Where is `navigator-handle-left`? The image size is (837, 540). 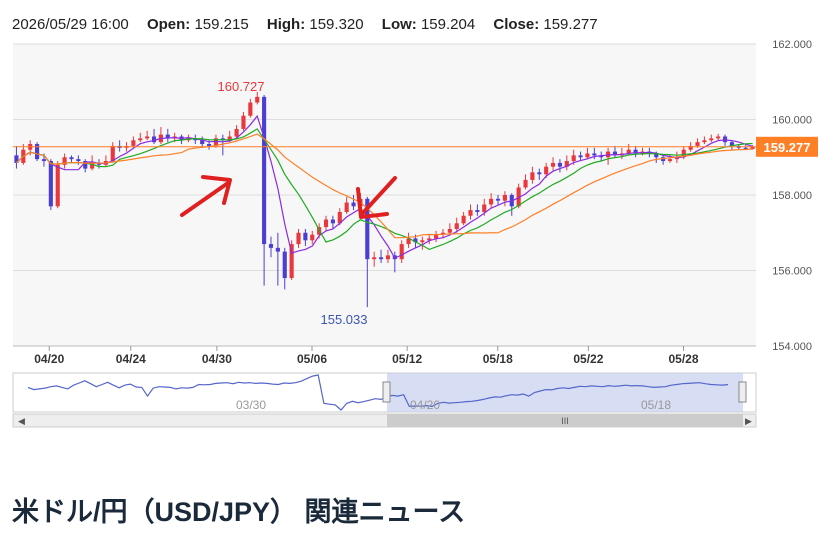 navigator-handle-left is located at coordinates (386, 392).